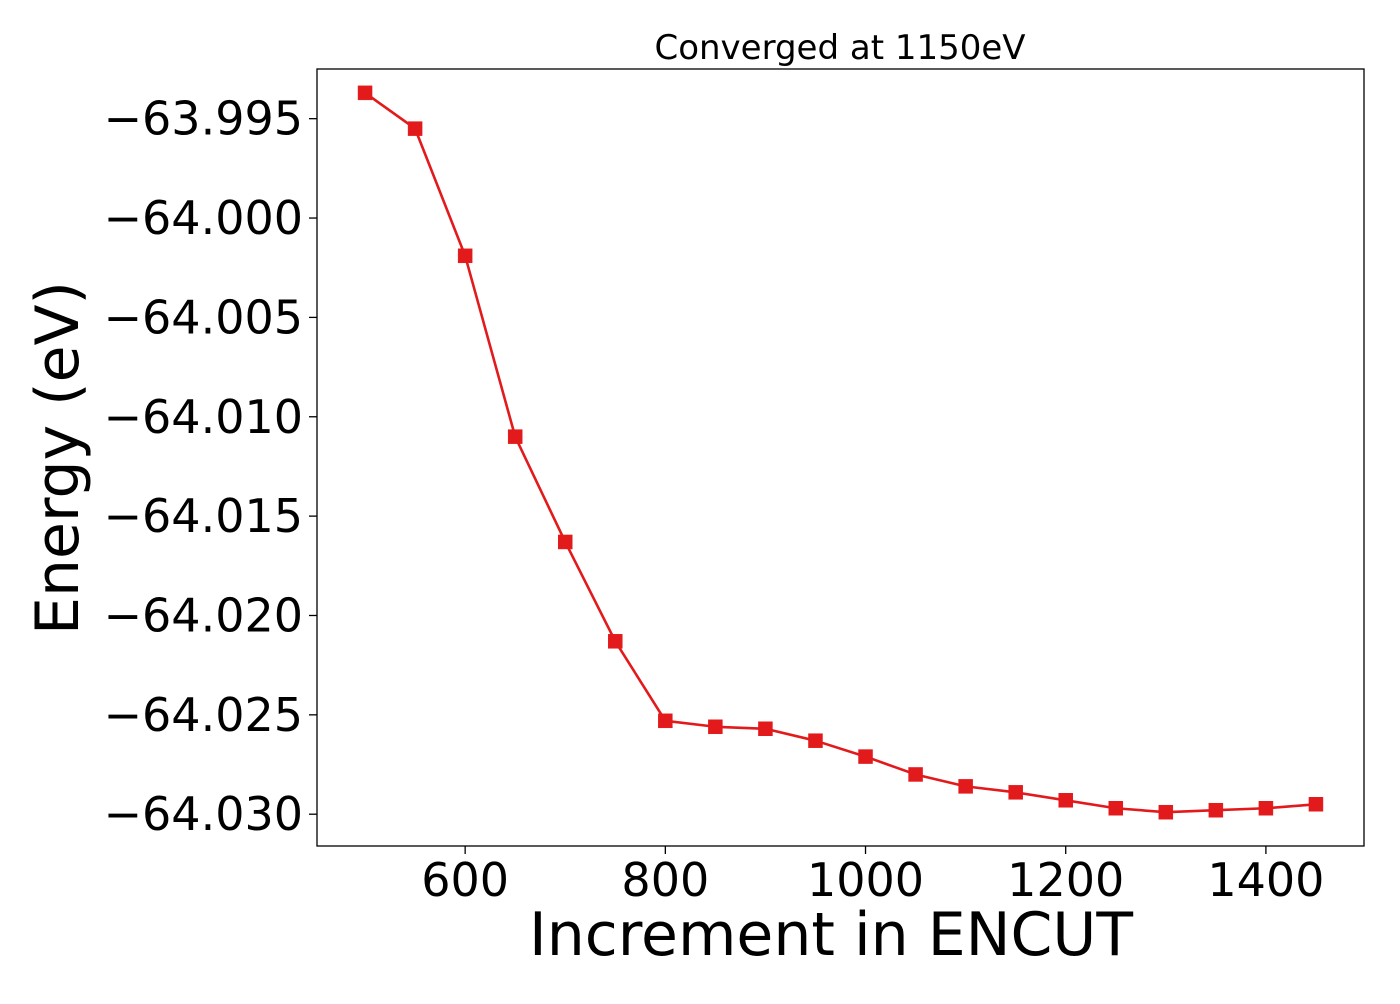  Describe the element at coordinates (204, 715) in the screenshot. I see `y-tick-label: −64.025` at that location.